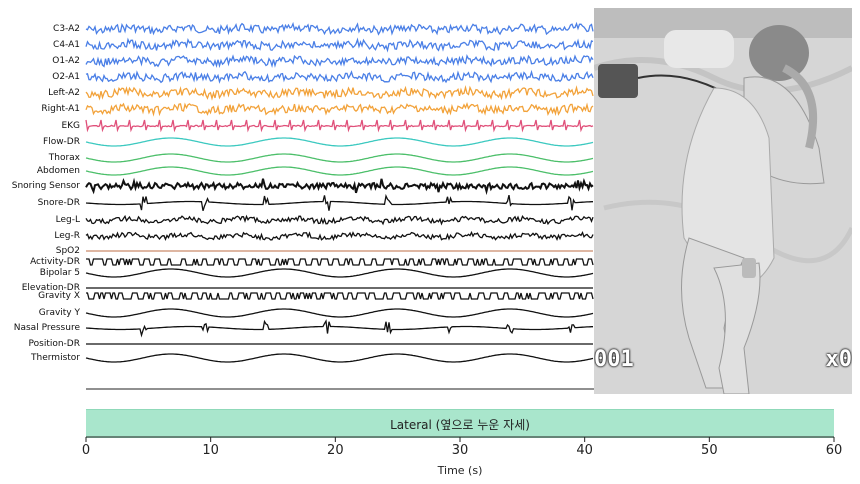  I want to click on time-tick-label: 60, so click(834, 450).